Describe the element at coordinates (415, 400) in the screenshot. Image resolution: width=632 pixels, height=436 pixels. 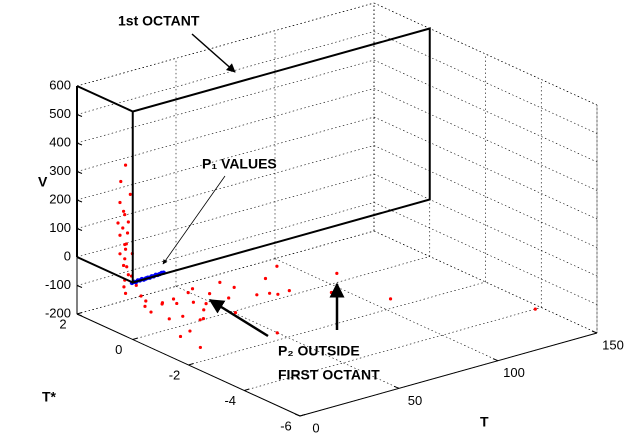
I see `x-tick-label: 50` at that location.